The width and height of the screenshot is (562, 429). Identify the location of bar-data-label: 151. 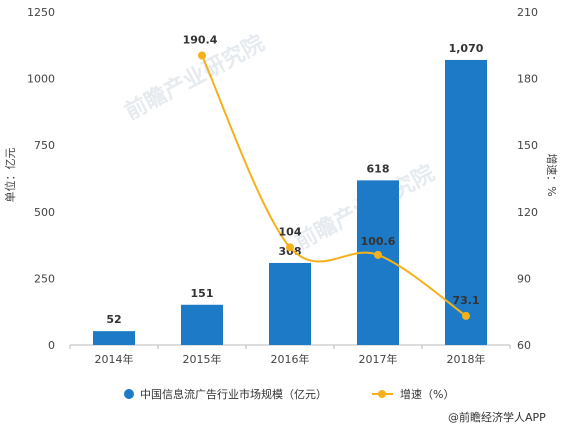
(202, 293).